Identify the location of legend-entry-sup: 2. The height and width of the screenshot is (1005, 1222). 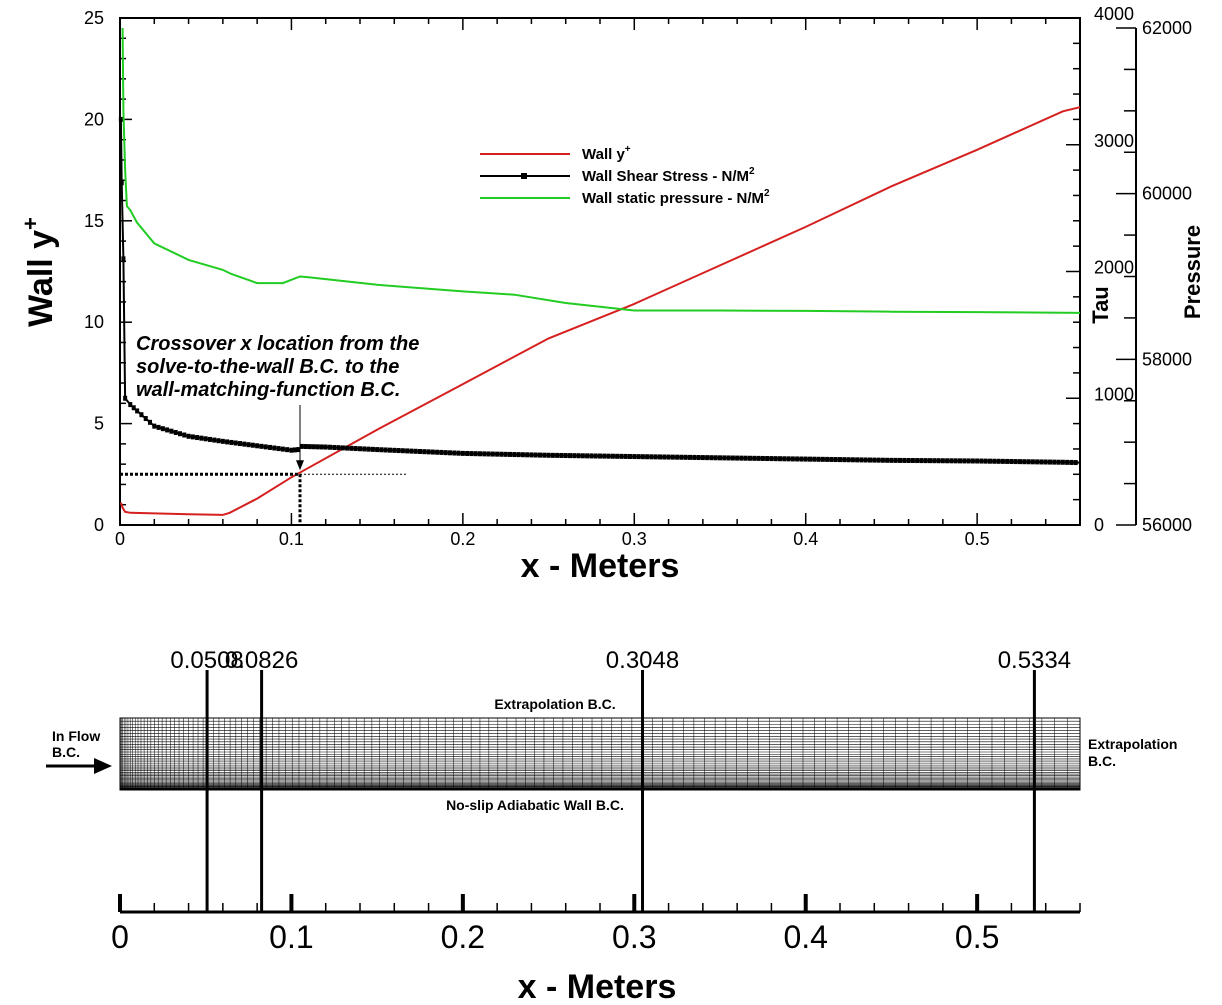
(752, 171).